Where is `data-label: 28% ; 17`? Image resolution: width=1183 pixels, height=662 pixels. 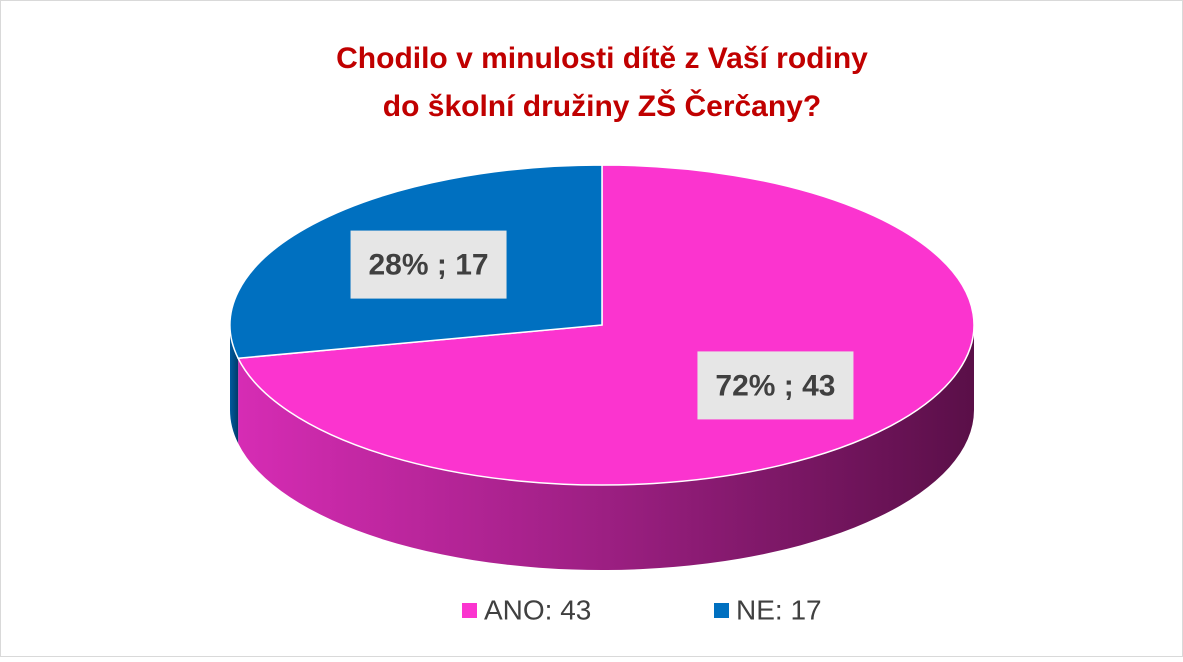
data-label: 28% ; 17 is located at coordinates (429, 265).